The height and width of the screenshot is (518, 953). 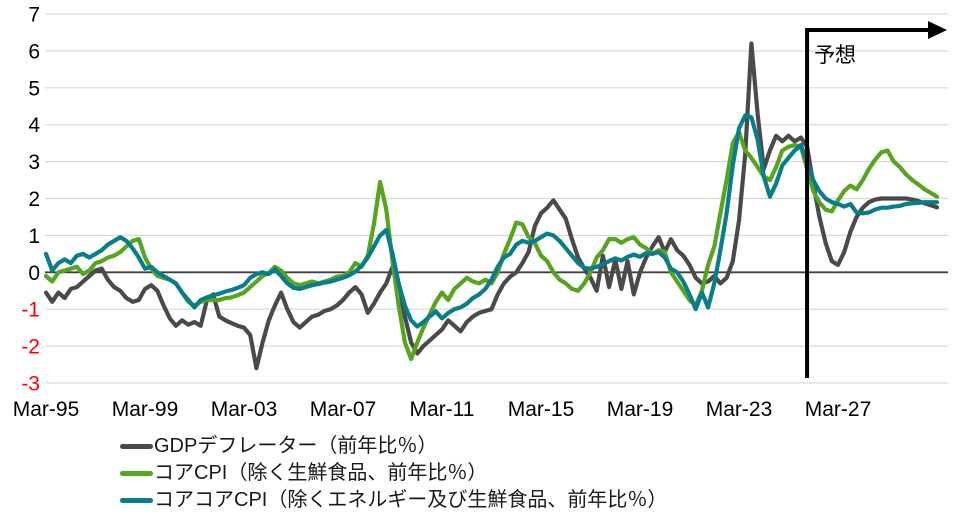 What do you see at coordinates (46, 409) in the screenshot?
I see `x-tick-label: Mar-95` at bounding box center [46, 409].